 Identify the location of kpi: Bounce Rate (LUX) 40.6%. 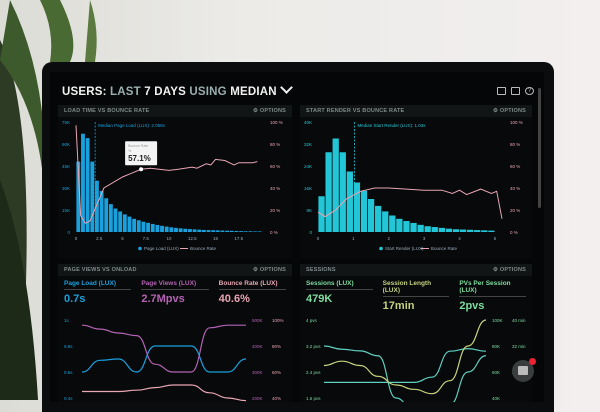
(252, 292).